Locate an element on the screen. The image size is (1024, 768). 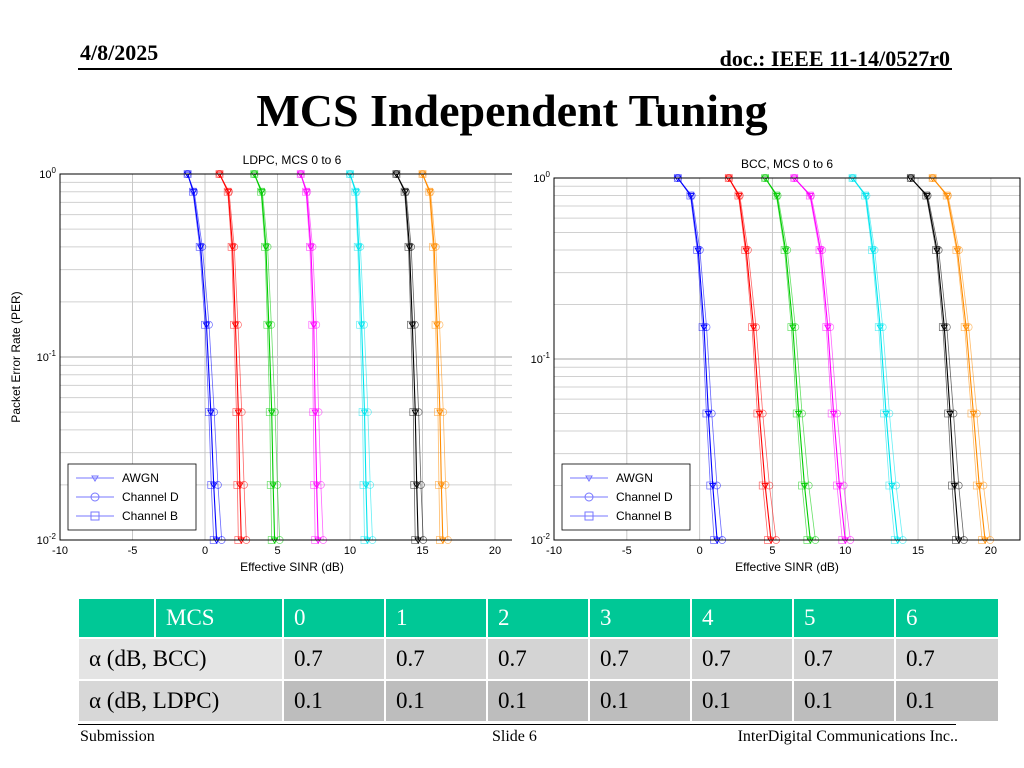
table-header-cell: 4 is located at coordinates (742, 618).